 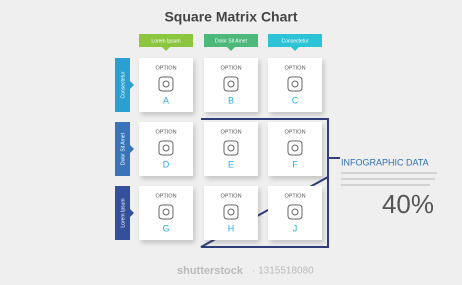 What do you see at coordinates (231, 100) in the screenshot?
I see `option-letter: B` at bounding box center [231, 100].